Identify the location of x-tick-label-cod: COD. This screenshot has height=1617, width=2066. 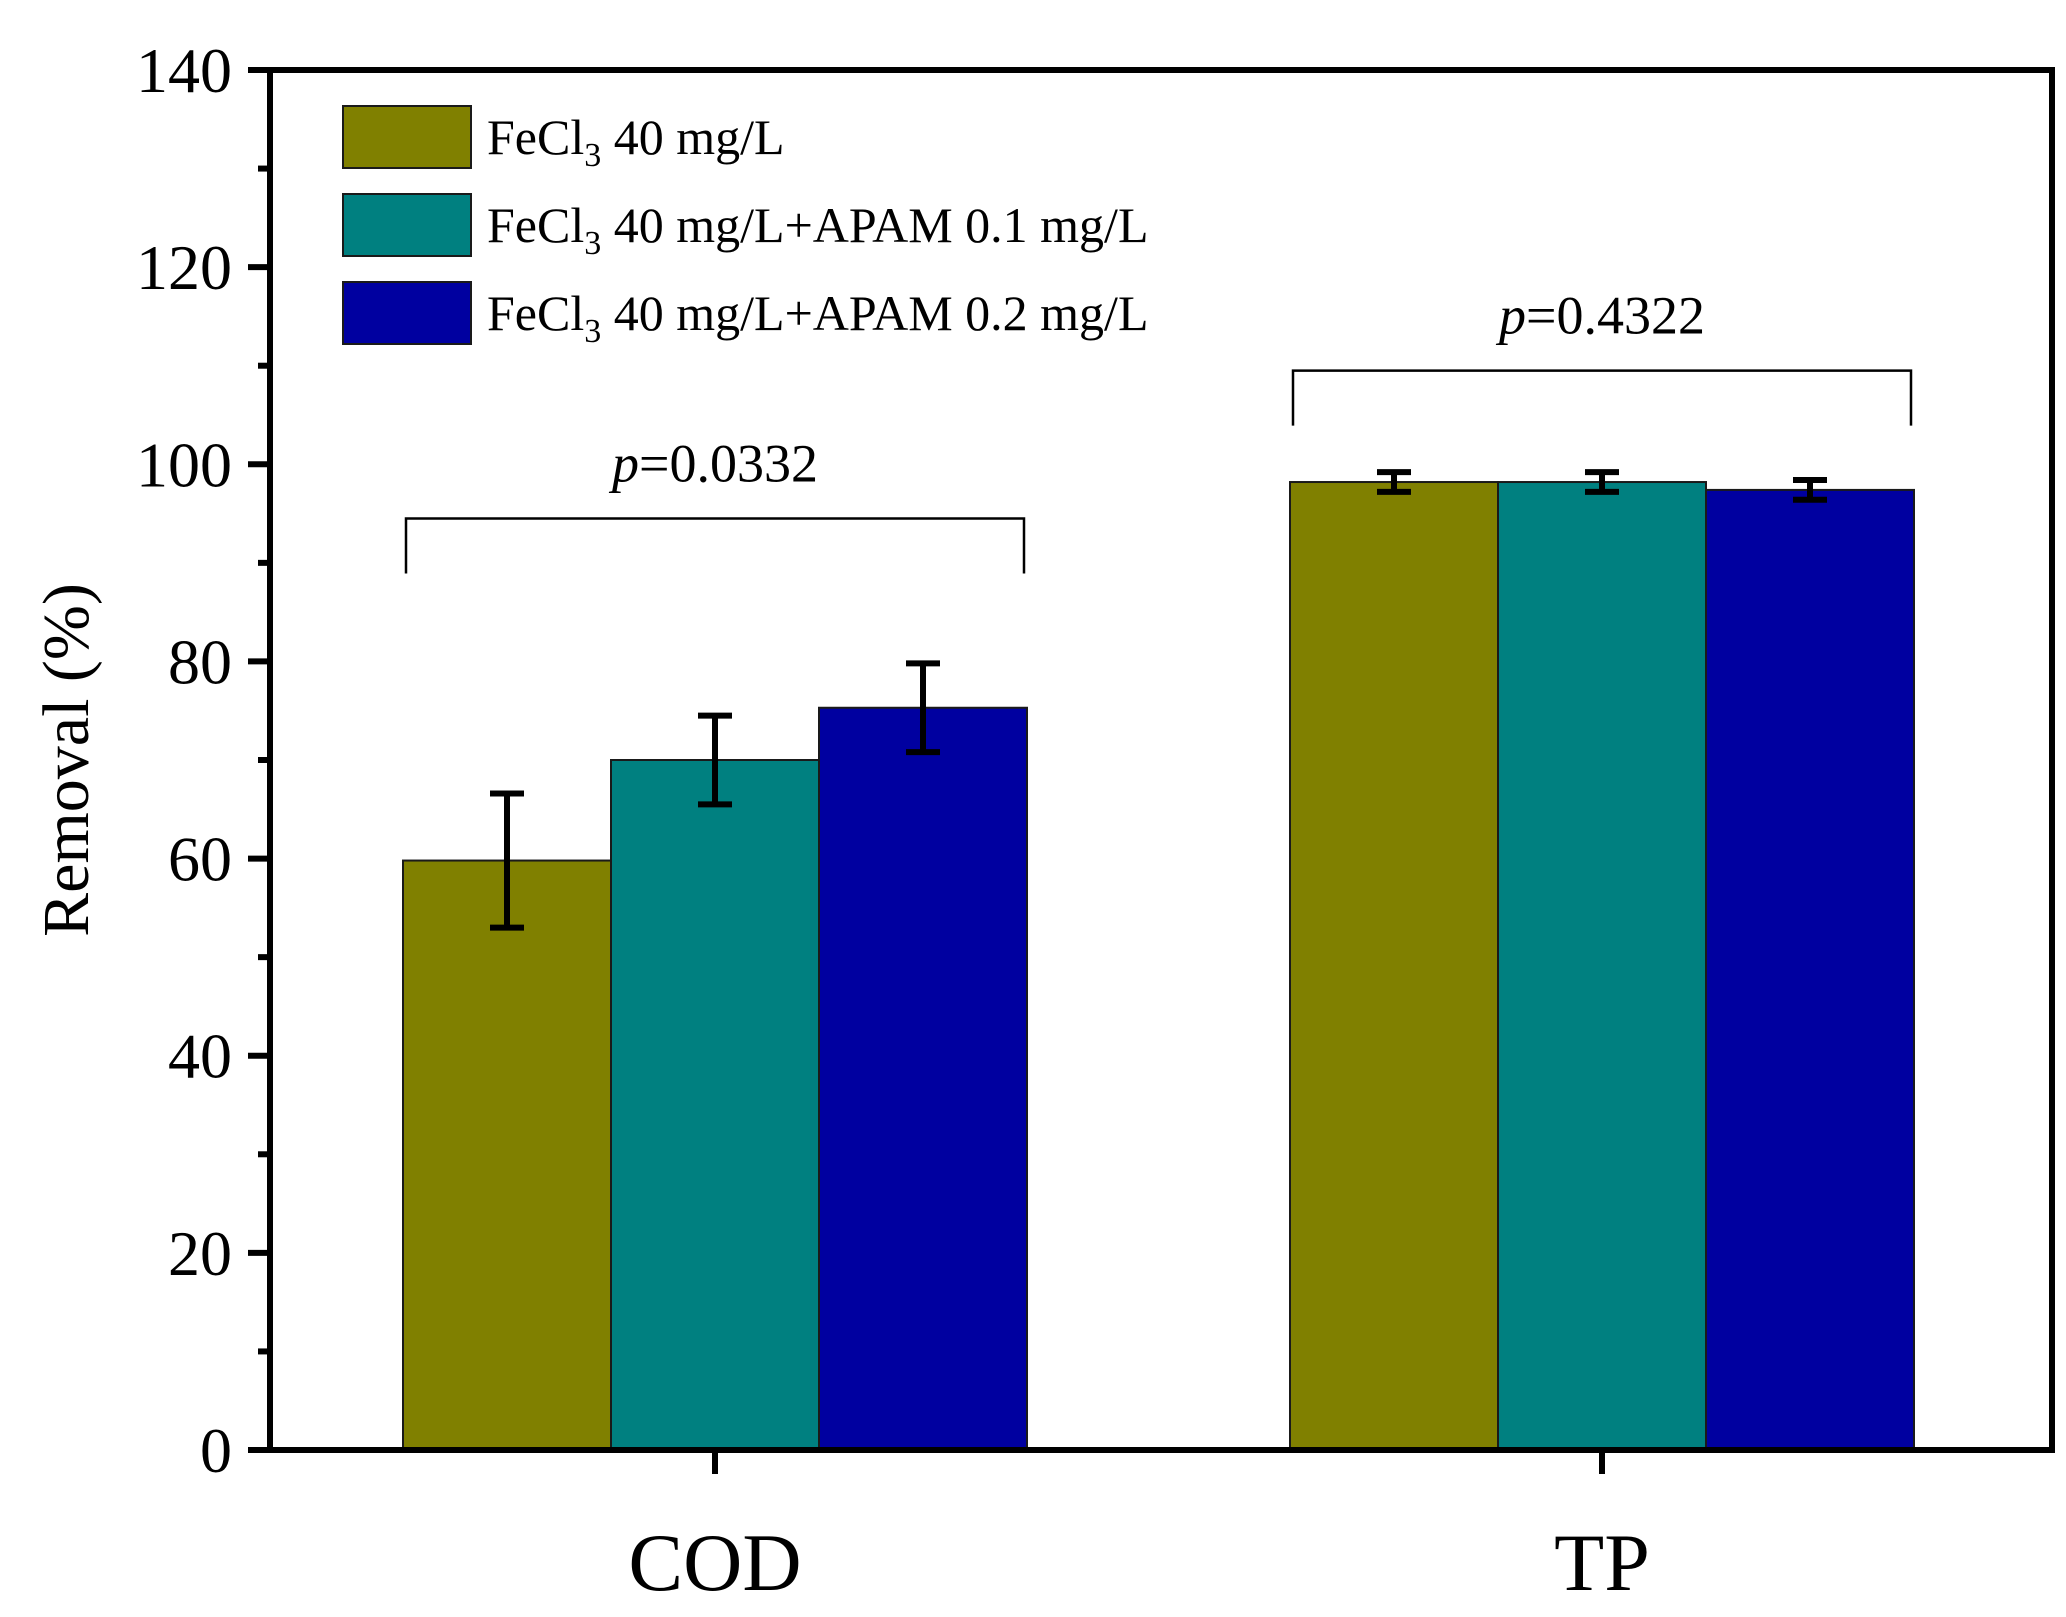
(714, 1562).